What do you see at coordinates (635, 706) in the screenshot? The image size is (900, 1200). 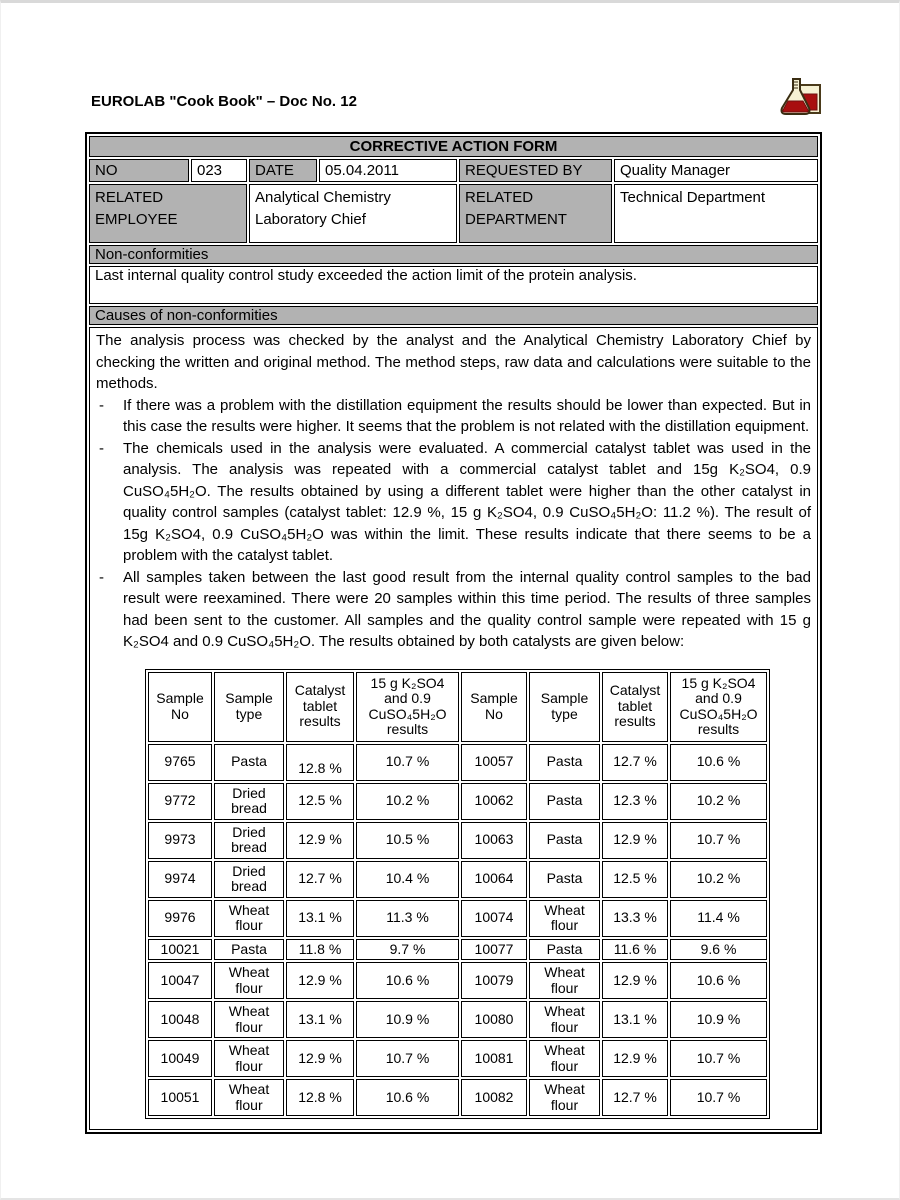 I see `results-header-cell: Catalyst tablet results` at bounding box center [635, 706].